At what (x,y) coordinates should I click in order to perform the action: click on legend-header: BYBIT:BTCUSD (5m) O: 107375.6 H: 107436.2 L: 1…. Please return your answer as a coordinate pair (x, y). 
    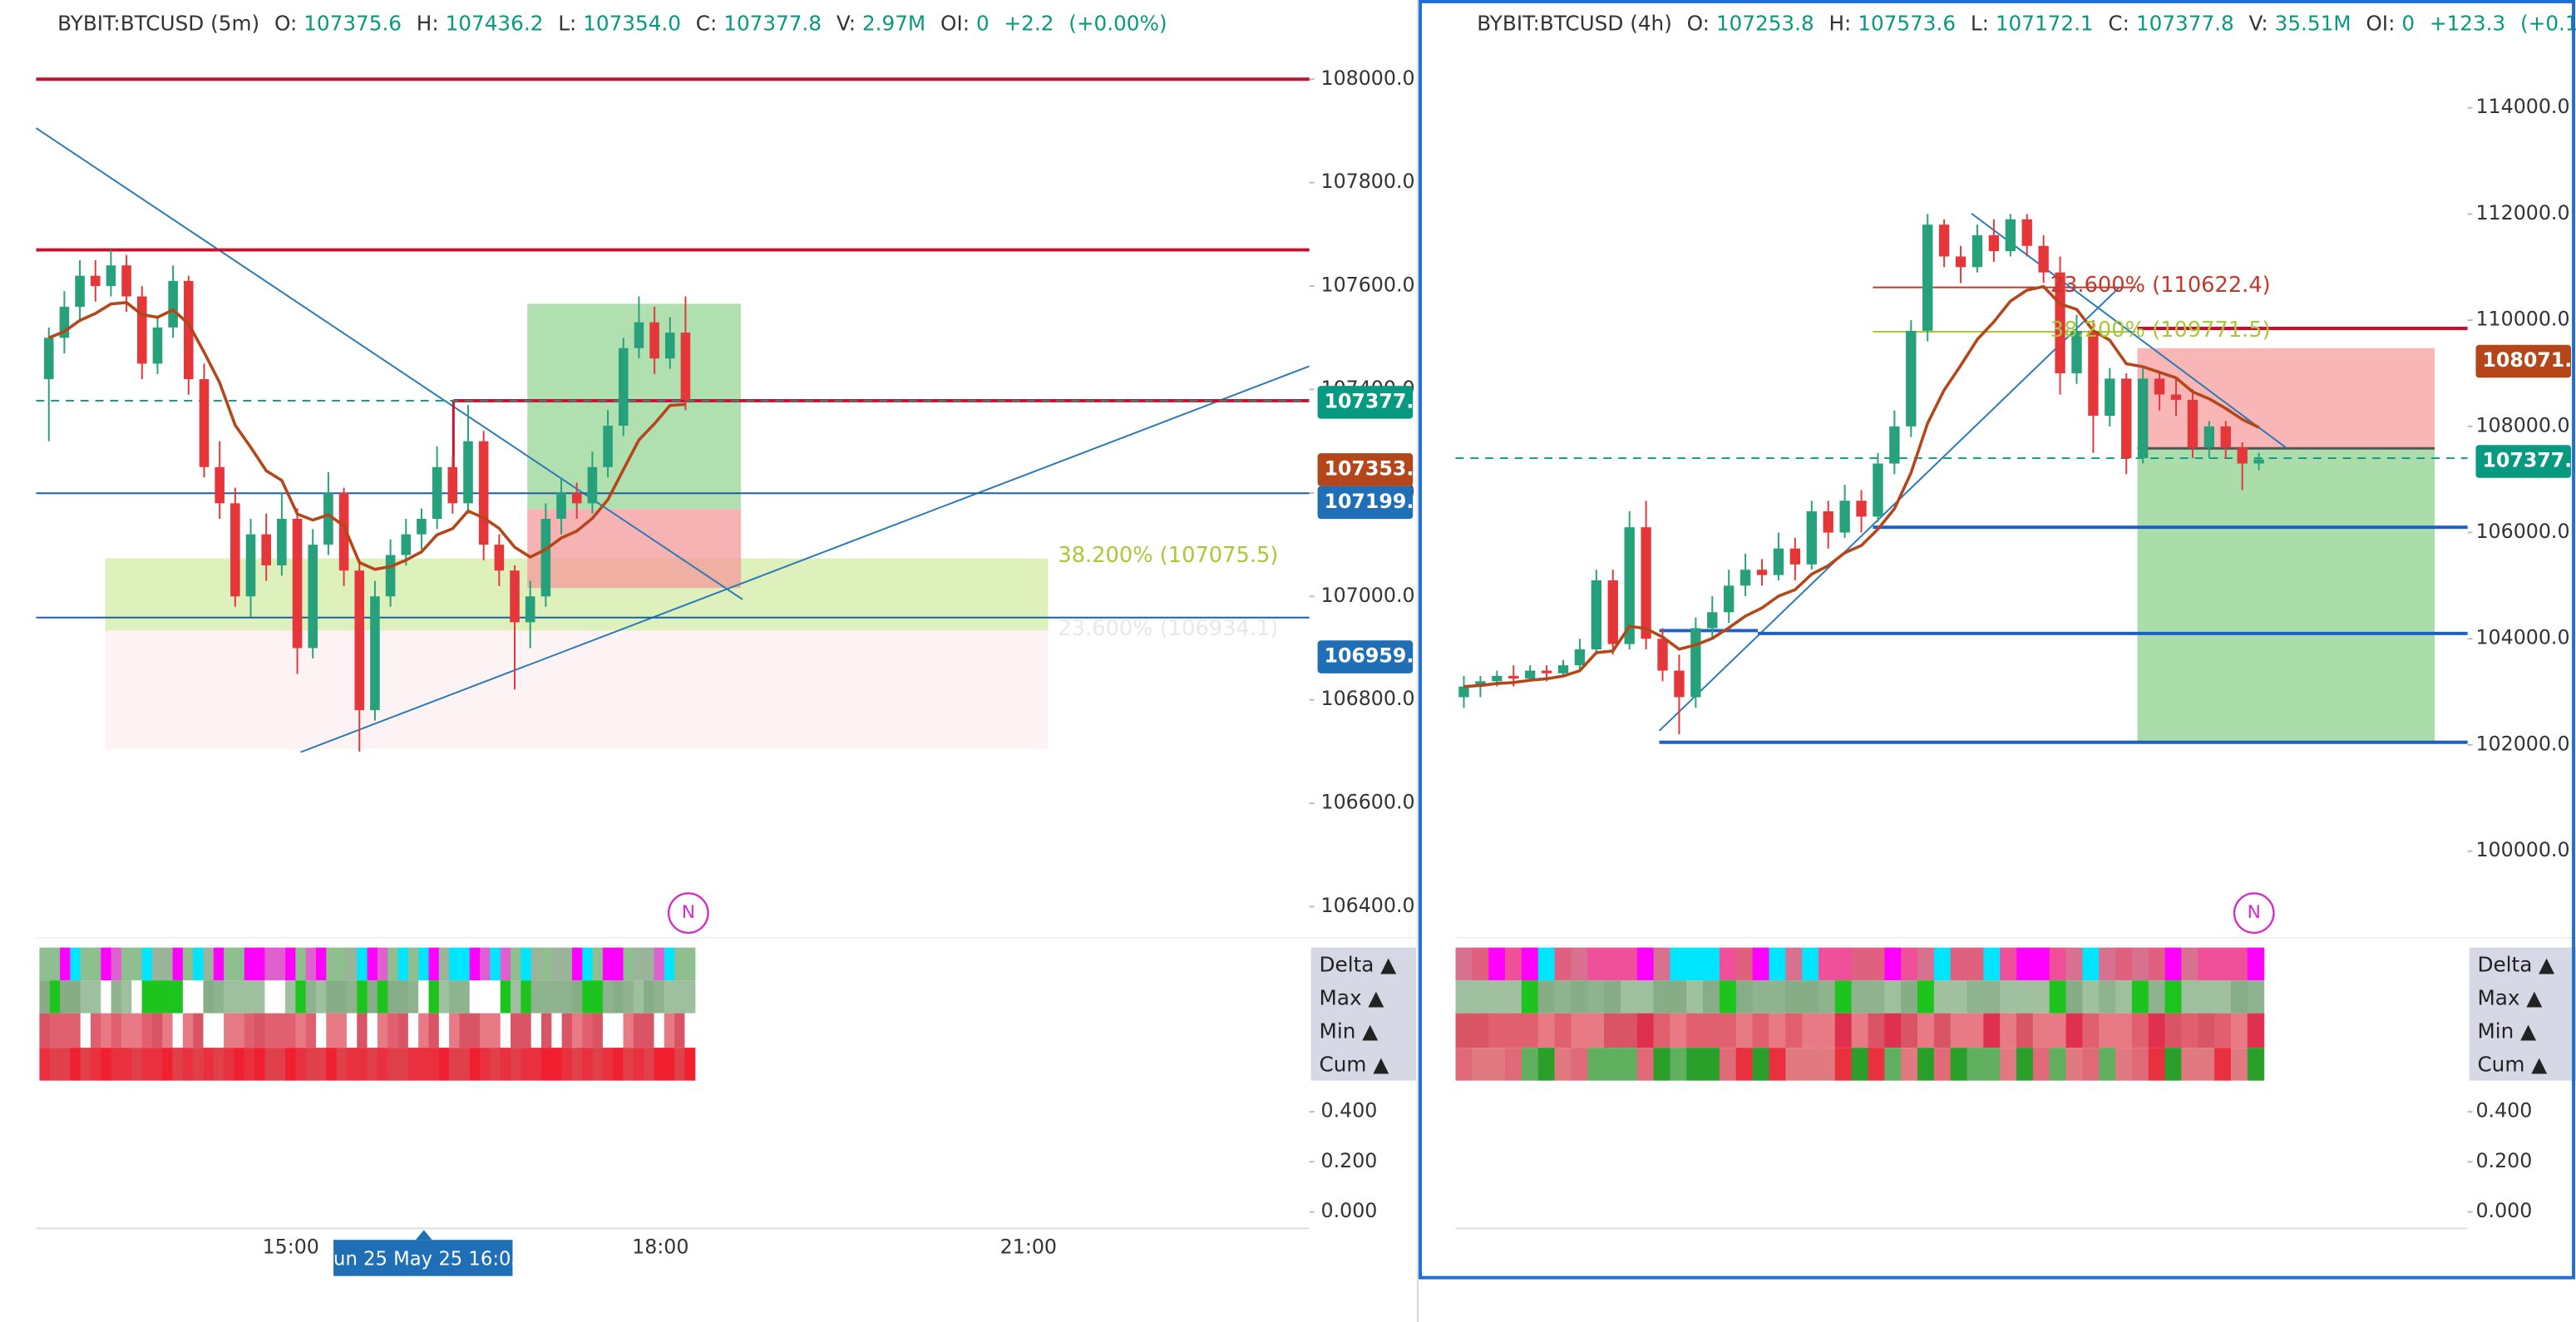
    Looking at the image, I should click on (612, 24).